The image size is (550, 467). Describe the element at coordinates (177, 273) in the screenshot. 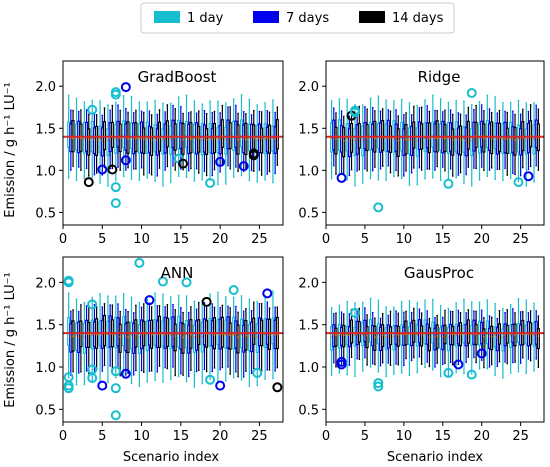

I see `panel-title: ANN` at that location.